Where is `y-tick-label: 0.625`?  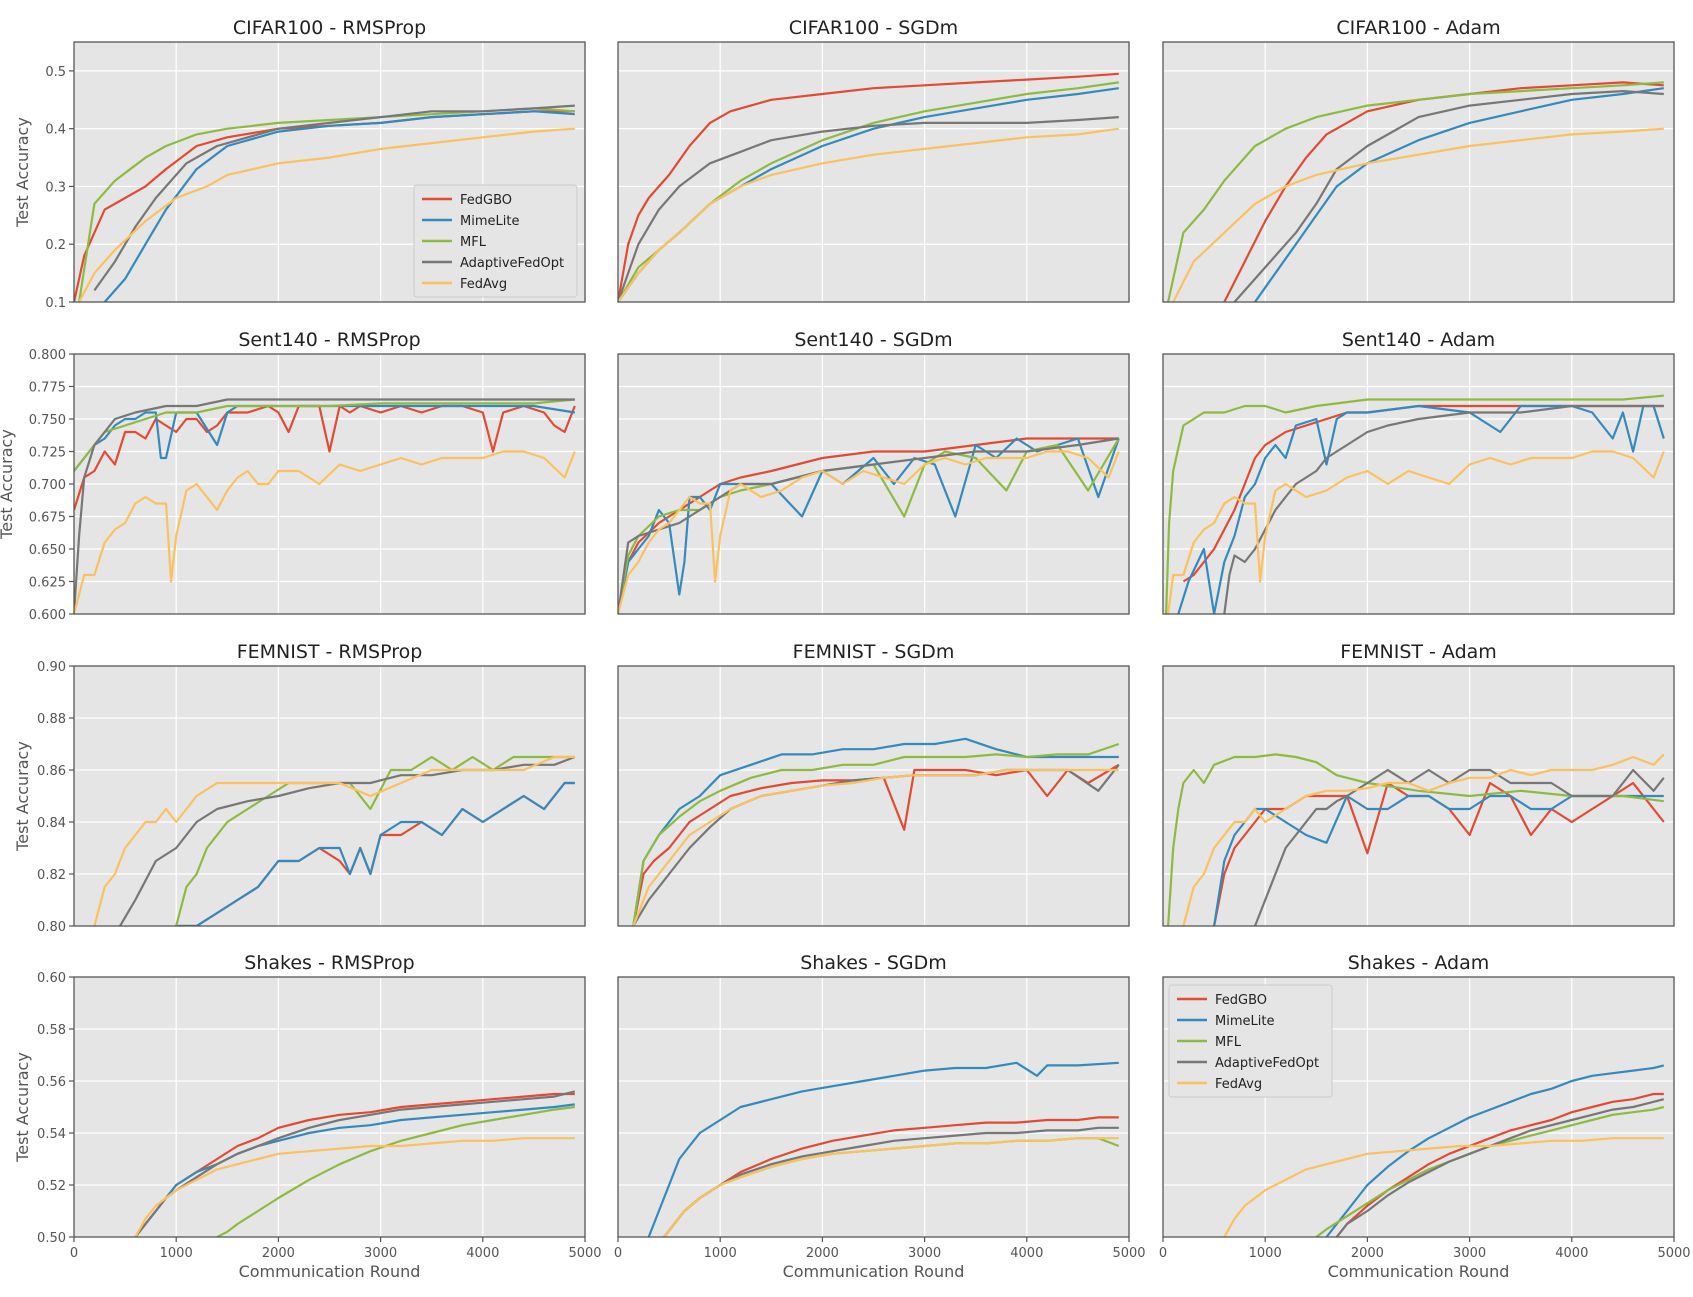
y-tick-label: 0.625 is located at coordinates (47, 583).